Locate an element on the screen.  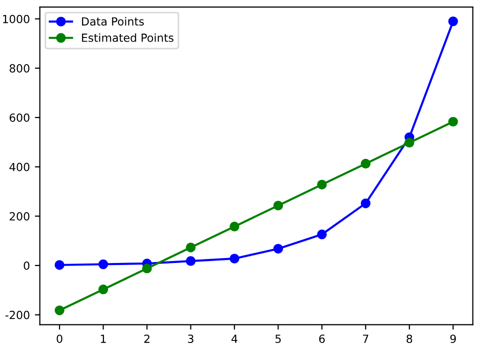
x-tick-label: 7 is located at coordinates (365, 338).